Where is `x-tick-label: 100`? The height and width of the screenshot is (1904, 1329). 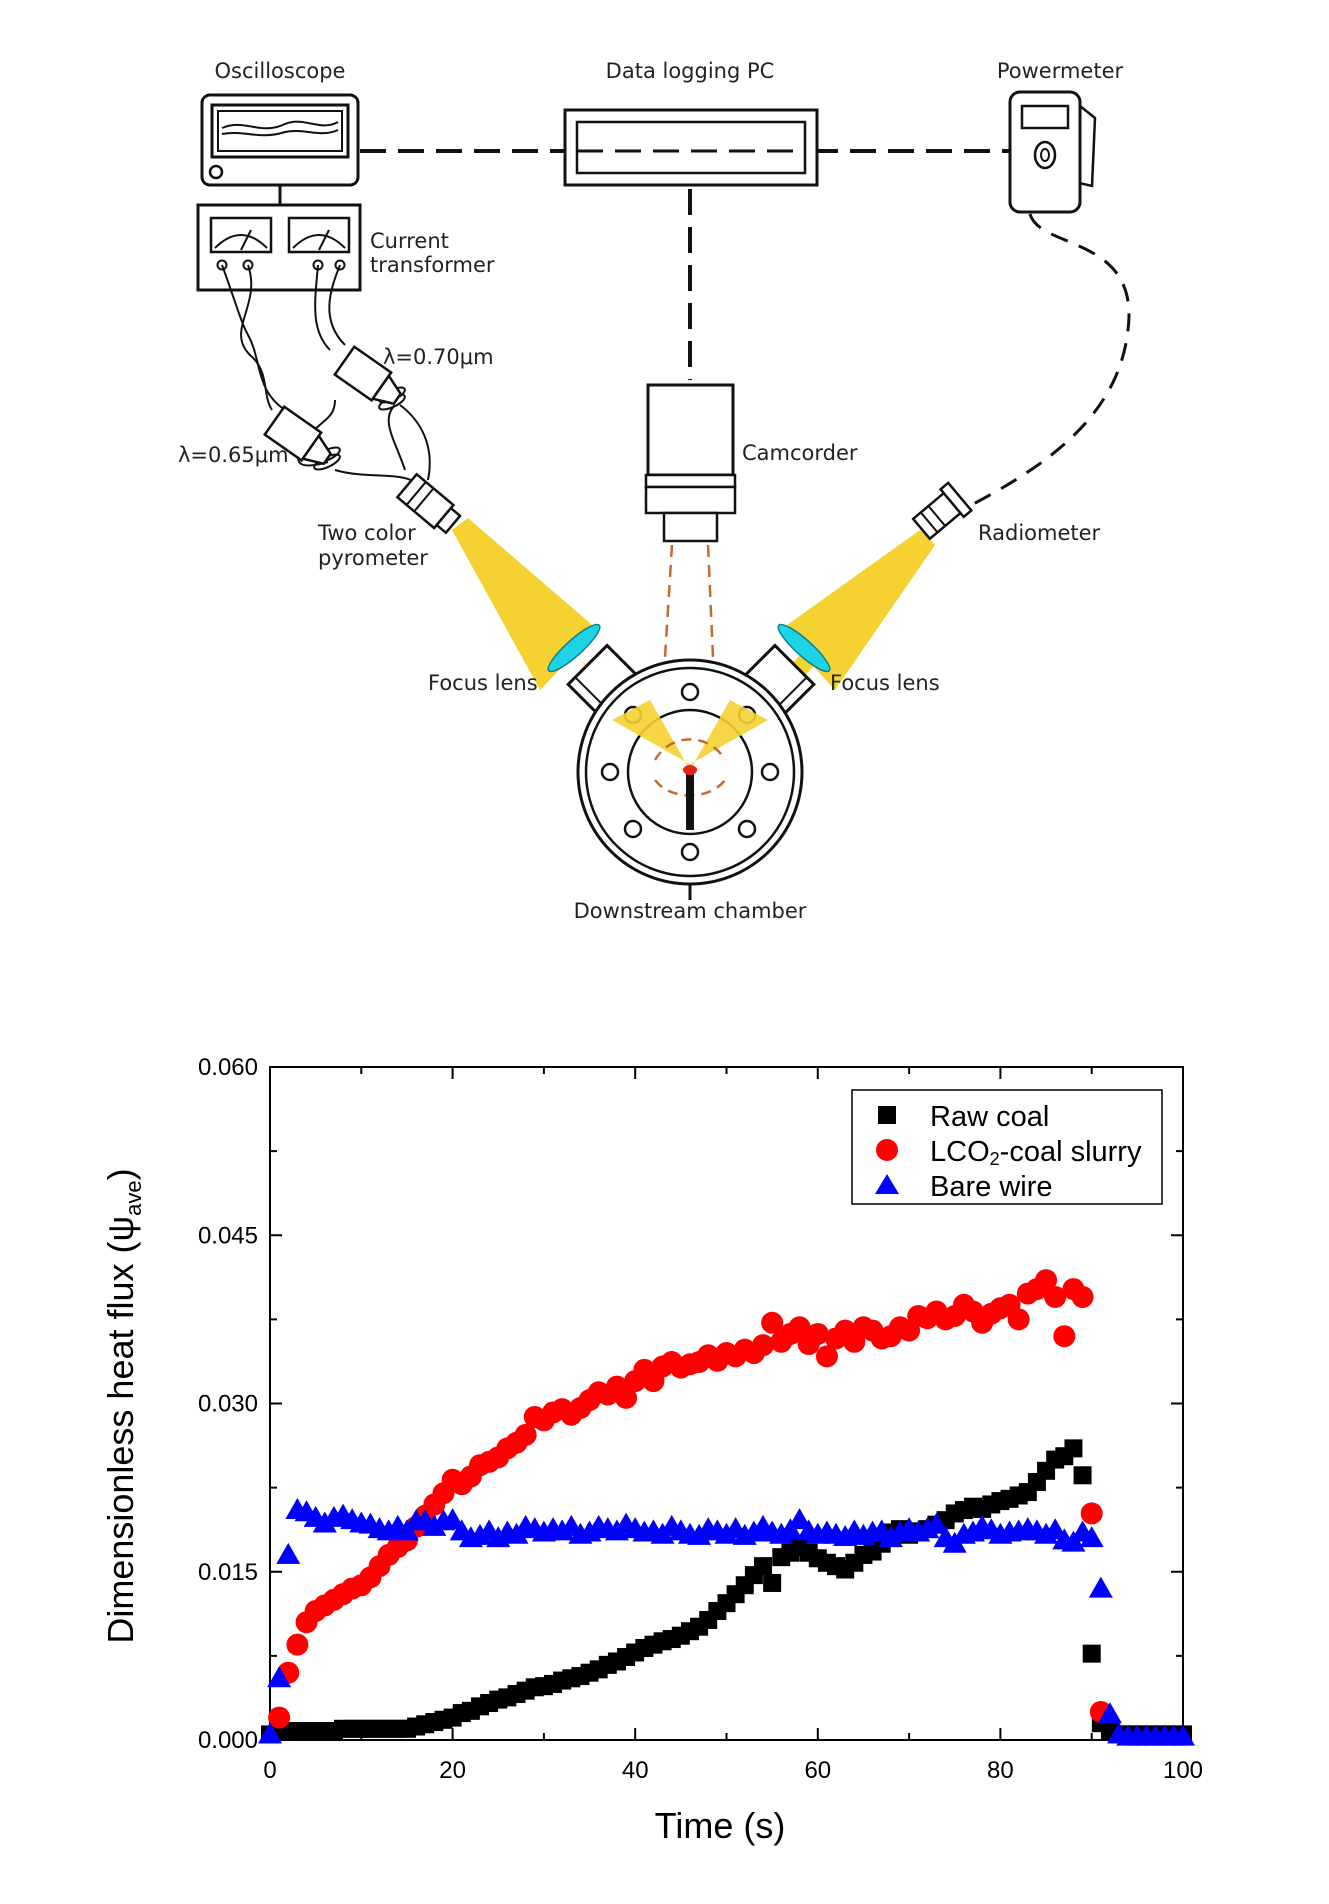
x-tick-label: 100 is located at coordinates (1183, 1770).